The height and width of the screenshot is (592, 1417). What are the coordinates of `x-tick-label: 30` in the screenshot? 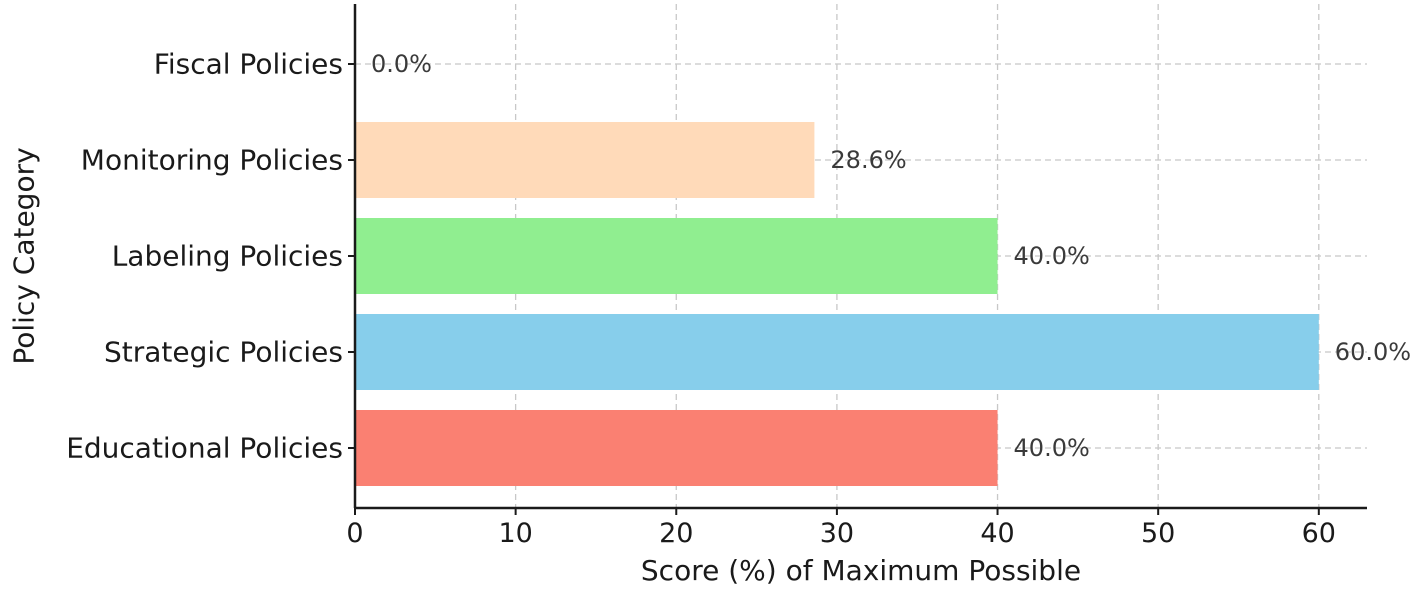 It's located at (837, 533).